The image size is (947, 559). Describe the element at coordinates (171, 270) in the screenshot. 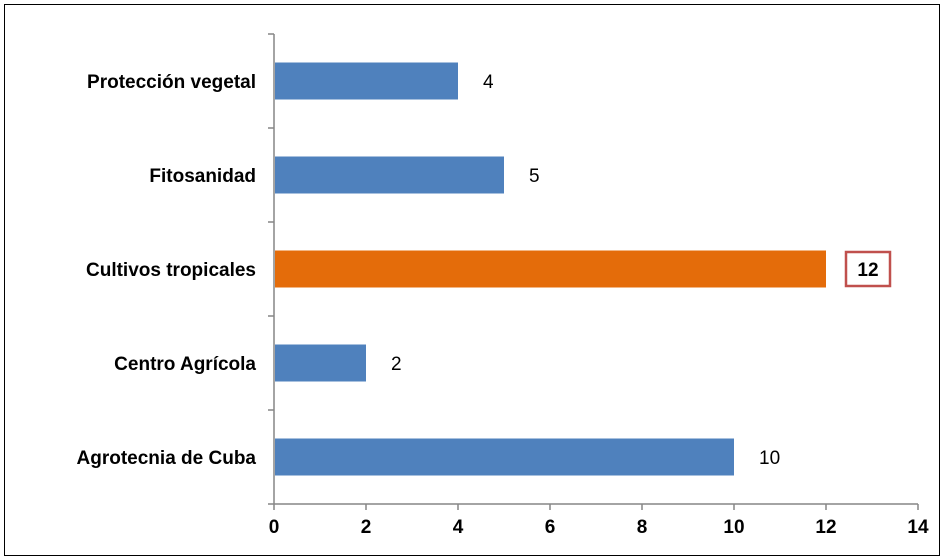

I see `category-label: Cultivos tropicales` at that location.